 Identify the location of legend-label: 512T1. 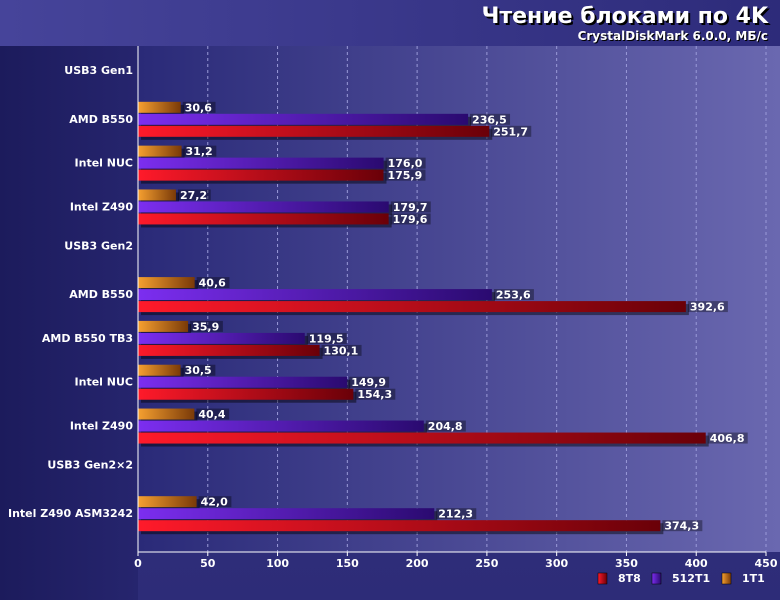
(691, 578).